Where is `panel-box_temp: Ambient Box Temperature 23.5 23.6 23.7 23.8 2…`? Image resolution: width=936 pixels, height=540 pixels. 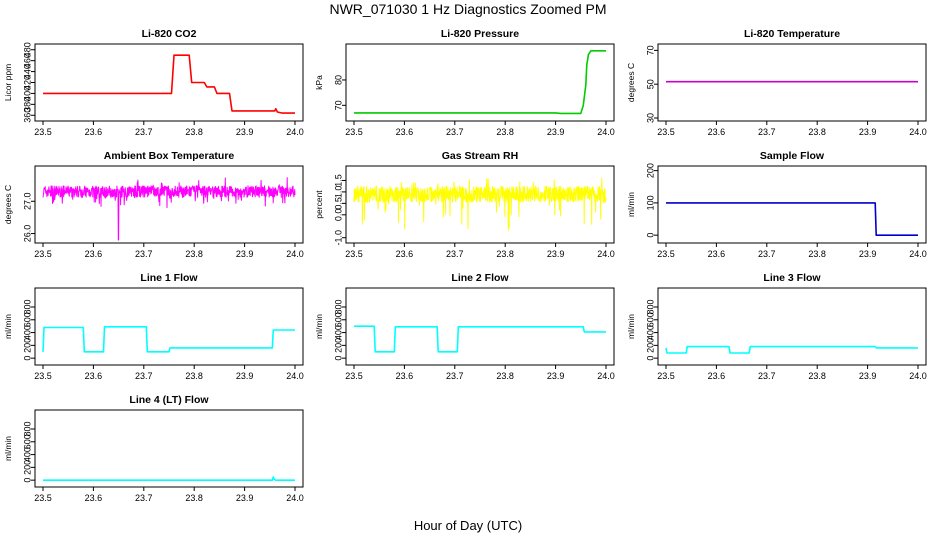 panel-box_temp: Ambient Box Temperature 23.5 23.6 23.7 23.8 2… is located at coordinates (153, 204).